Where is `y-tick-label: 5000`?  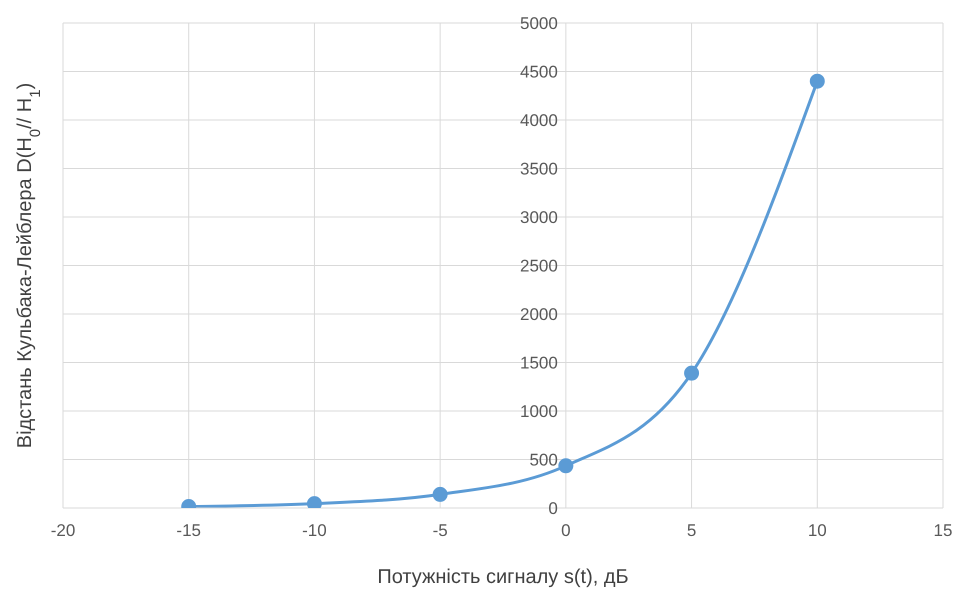 y-tick-label: 5000 is located at coordinates (539, 23).